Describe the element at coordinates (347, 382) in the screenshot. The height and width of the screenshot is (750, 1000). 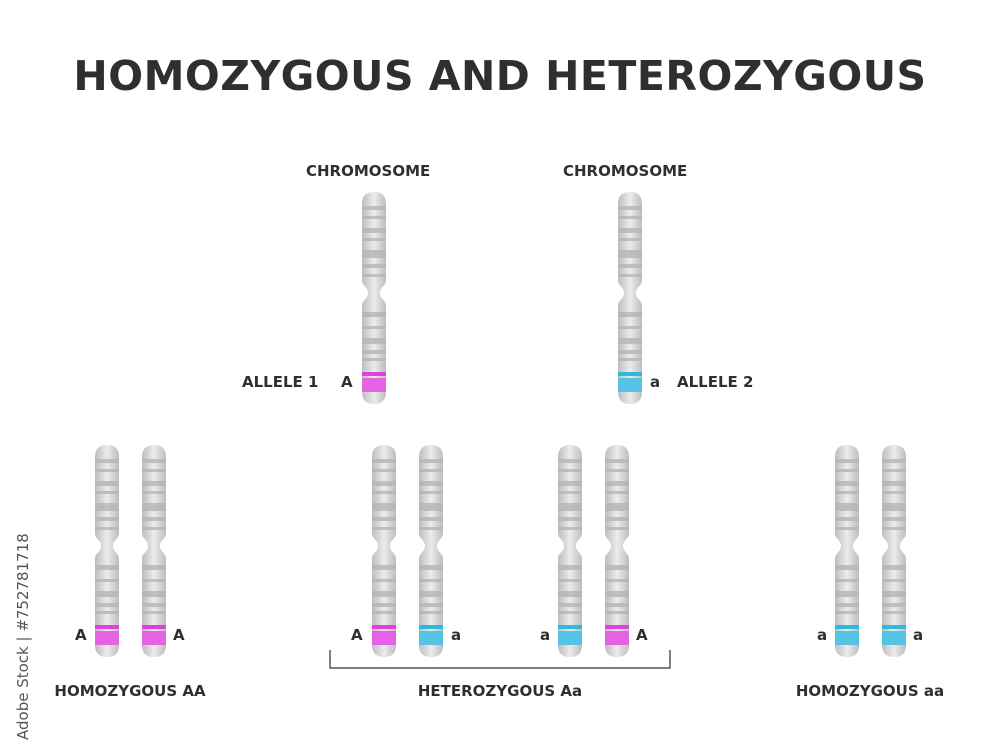
I see `allele-1-letter: A` at that location.